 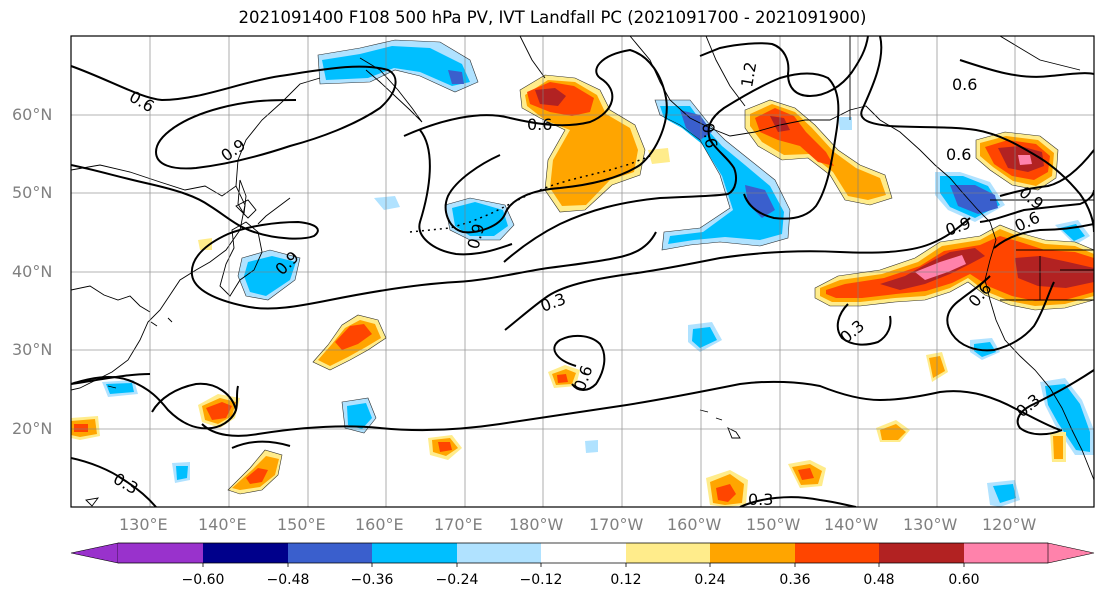 I want to click on lat-label: 40°N, so click(x=32, y=271).